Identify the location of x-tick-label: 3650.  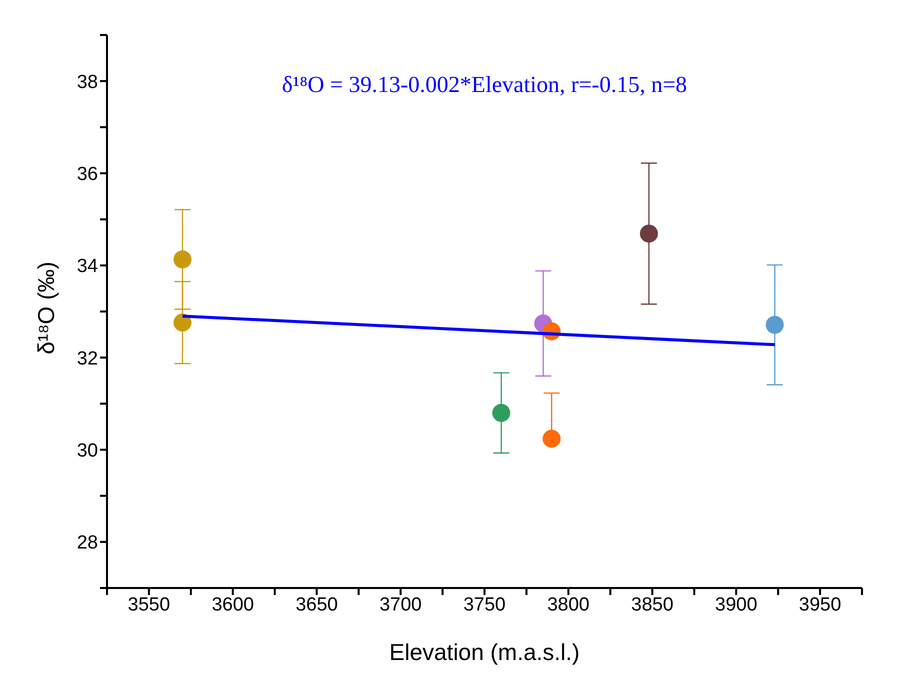
(317, 605).